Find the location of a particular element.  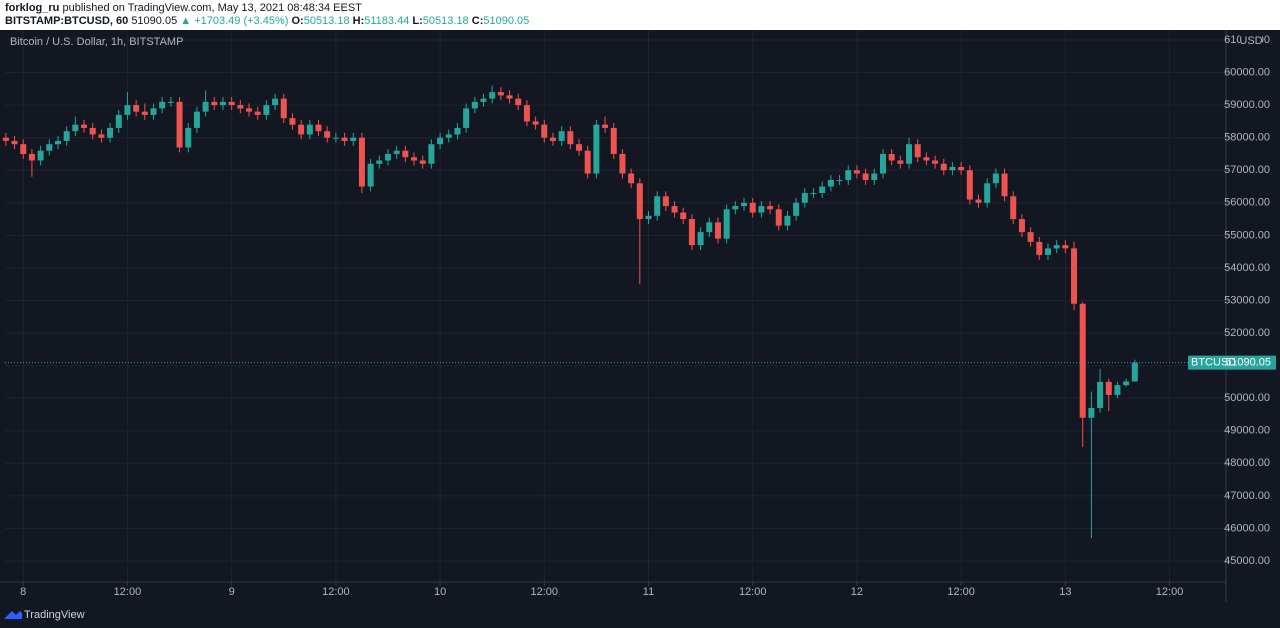

author: forklog_ru is located at coordinates (32, 8).